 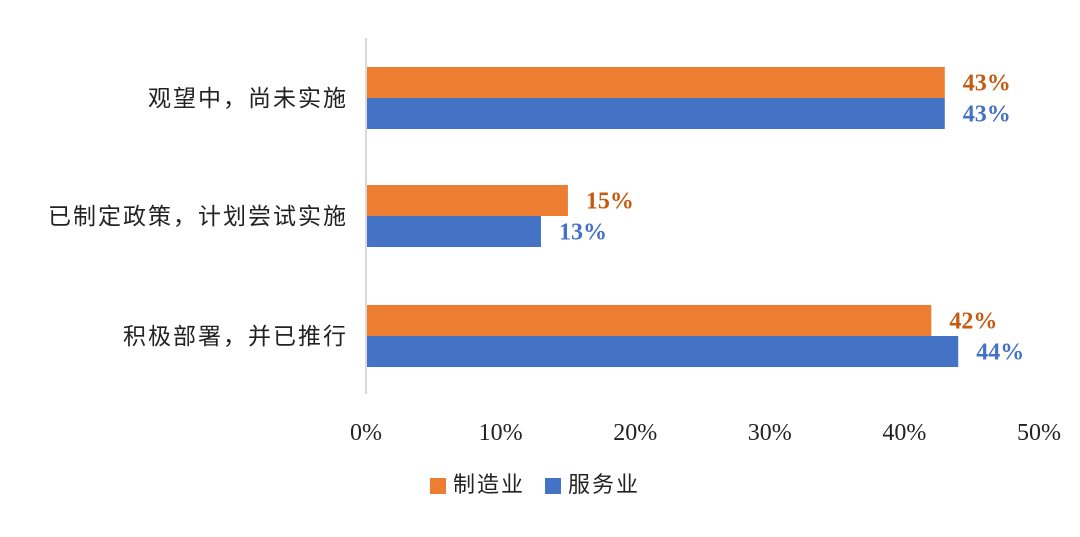 I want to click on x-tick-labels-group: 0% 10% 20% 30% 40% 50%, so click(x=705, y=433).